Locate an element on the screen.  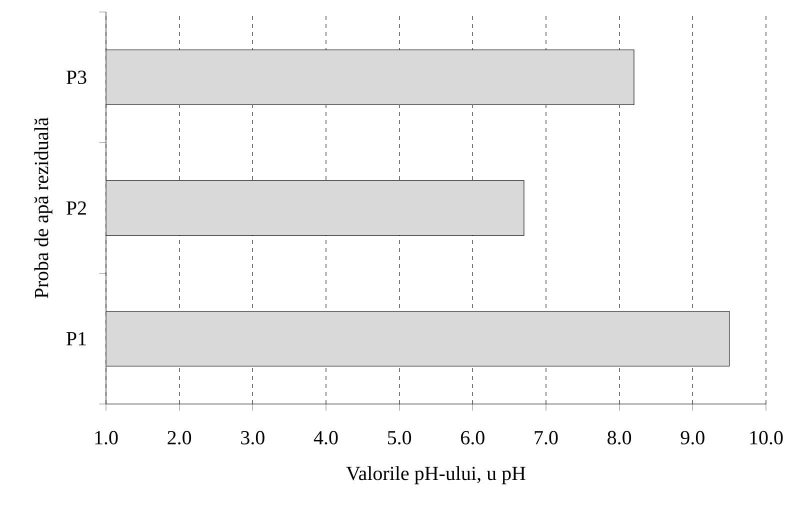
y-tick-label: P1 is located at coordinates (76, 339).